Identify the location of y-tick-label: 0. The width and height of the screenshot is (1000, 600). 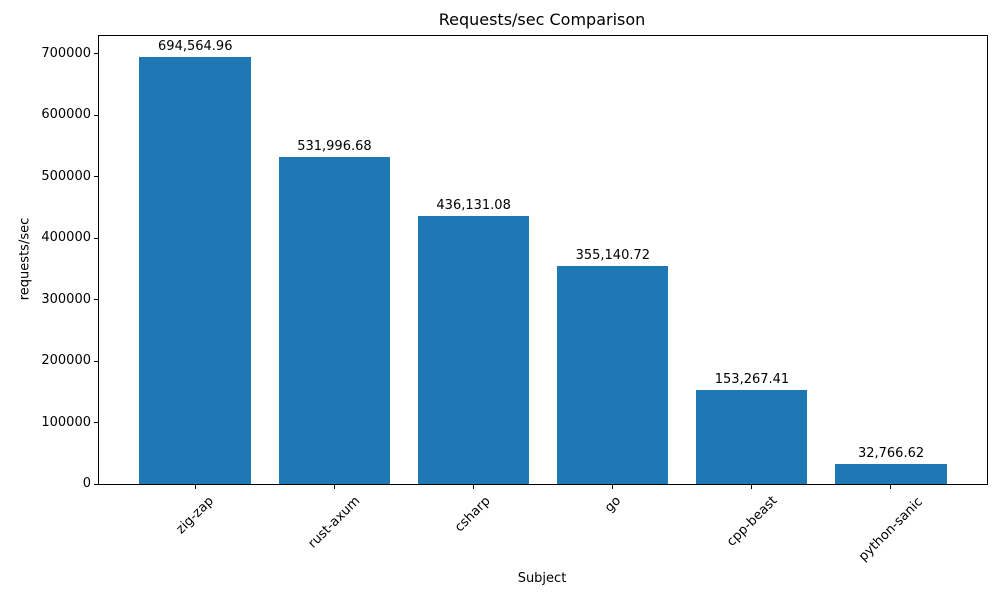
(86, 483).